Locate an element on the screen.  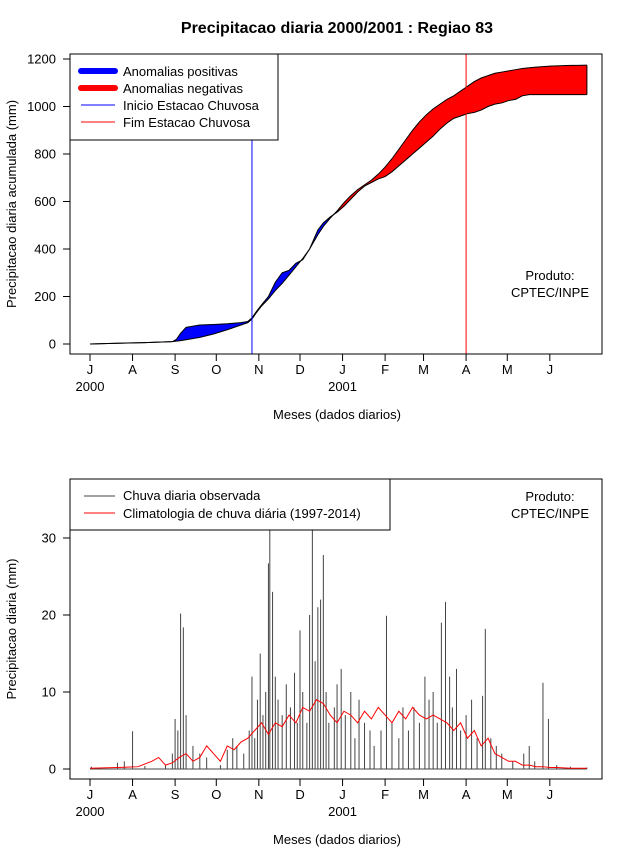
bottom-legend-box is located at coordinates (230, 504).